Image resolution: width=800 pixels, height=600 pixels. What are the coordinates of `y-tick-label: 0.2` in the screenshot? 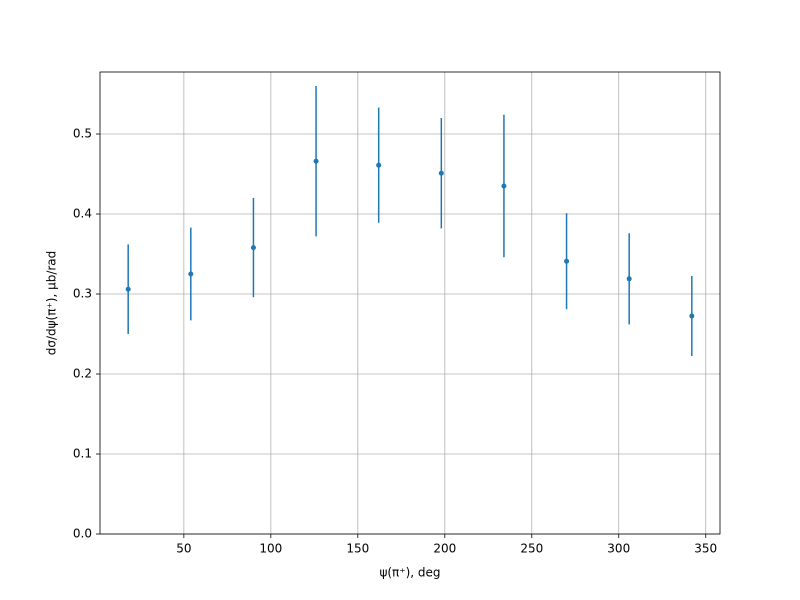 It's located at (82, 374).